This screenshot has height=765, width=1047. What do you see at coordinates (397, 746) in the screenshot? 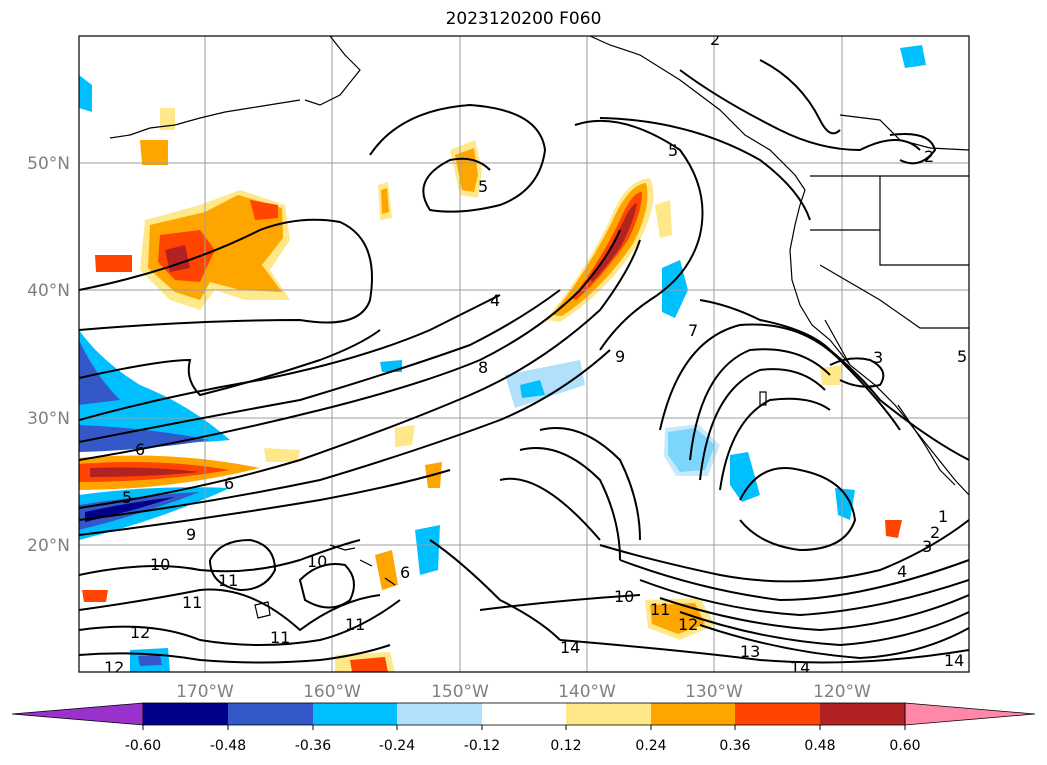
I see `colorbar-tick-label: -0.24` at bounding box center [397, 746].